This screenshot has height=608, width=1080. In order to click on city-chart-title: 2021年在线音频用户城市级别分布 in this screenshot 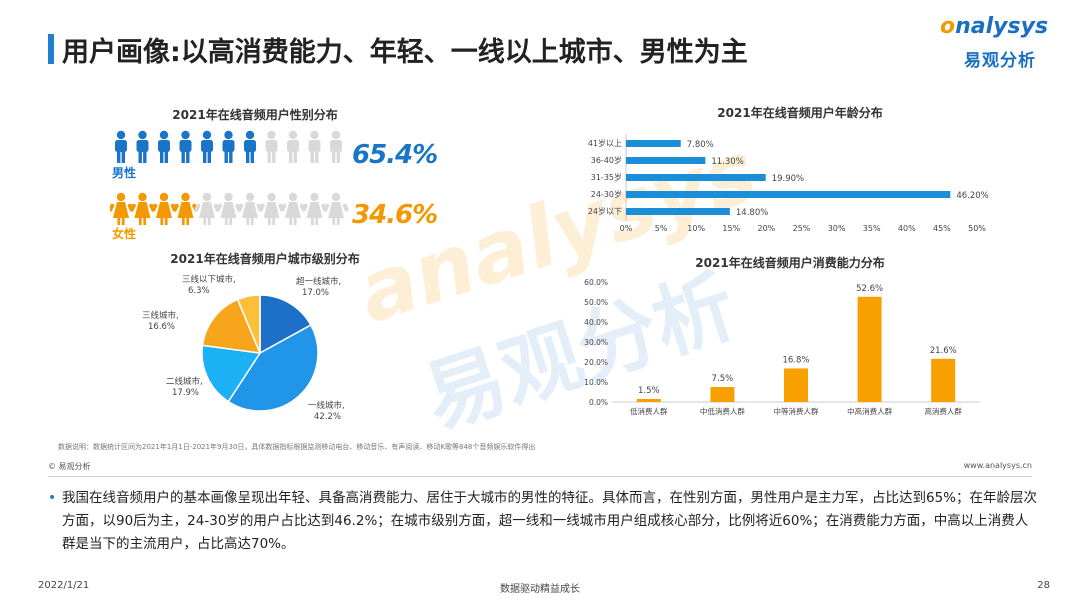, I will do `click(265, 259)`.